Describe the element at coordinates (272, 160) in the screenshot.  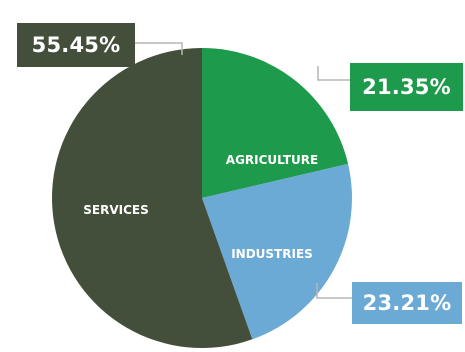
I see `slice-label-agriculture: AGRICULTURE` at that location.